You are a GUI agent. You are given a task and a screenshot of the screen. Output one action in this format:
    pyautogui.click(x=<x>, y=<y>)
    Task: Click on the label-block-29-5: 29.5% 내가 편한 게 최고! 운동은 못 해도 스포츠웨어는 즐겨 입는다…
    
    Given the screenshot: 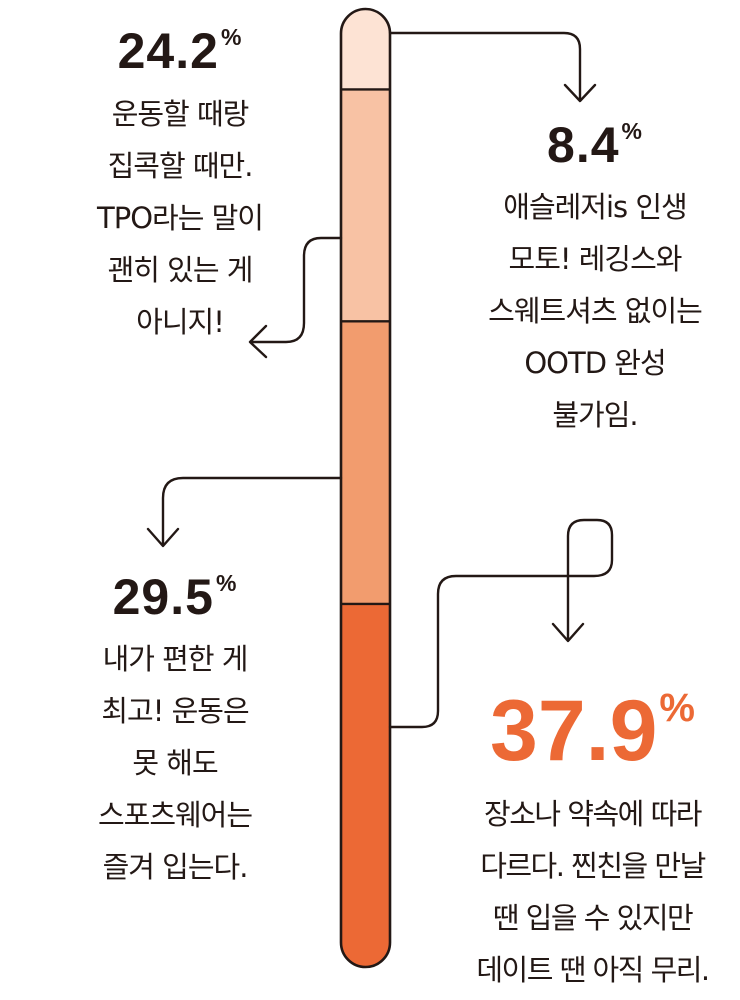 What is the action you would take?
    pyautogui.click(x=175, y=732)
    